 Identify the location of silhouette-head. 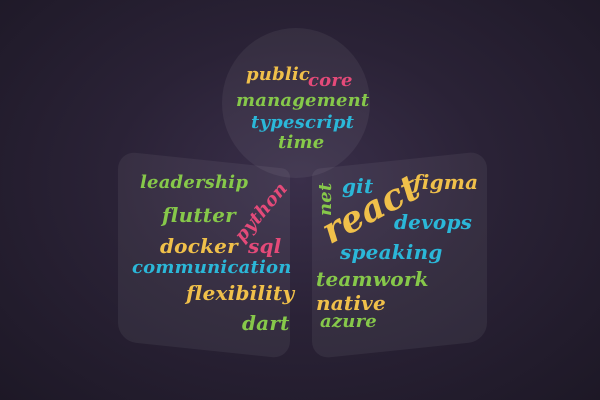
(296, 103).